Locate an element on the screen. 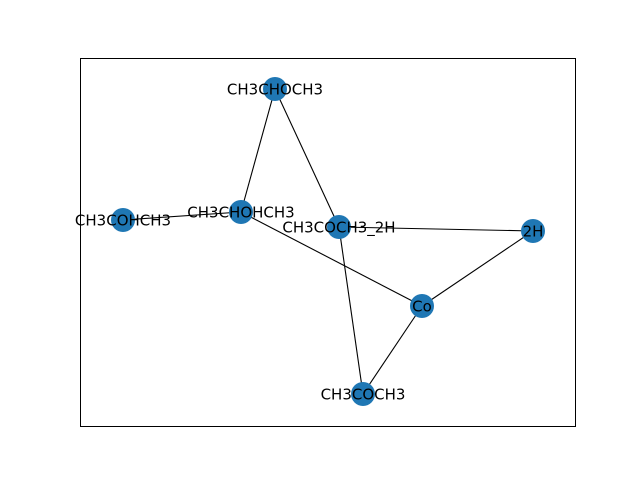 Image resolution: width=640 pixels, height=480 pixels. node-ch3chohch3 is located at coordinates (241, 212).